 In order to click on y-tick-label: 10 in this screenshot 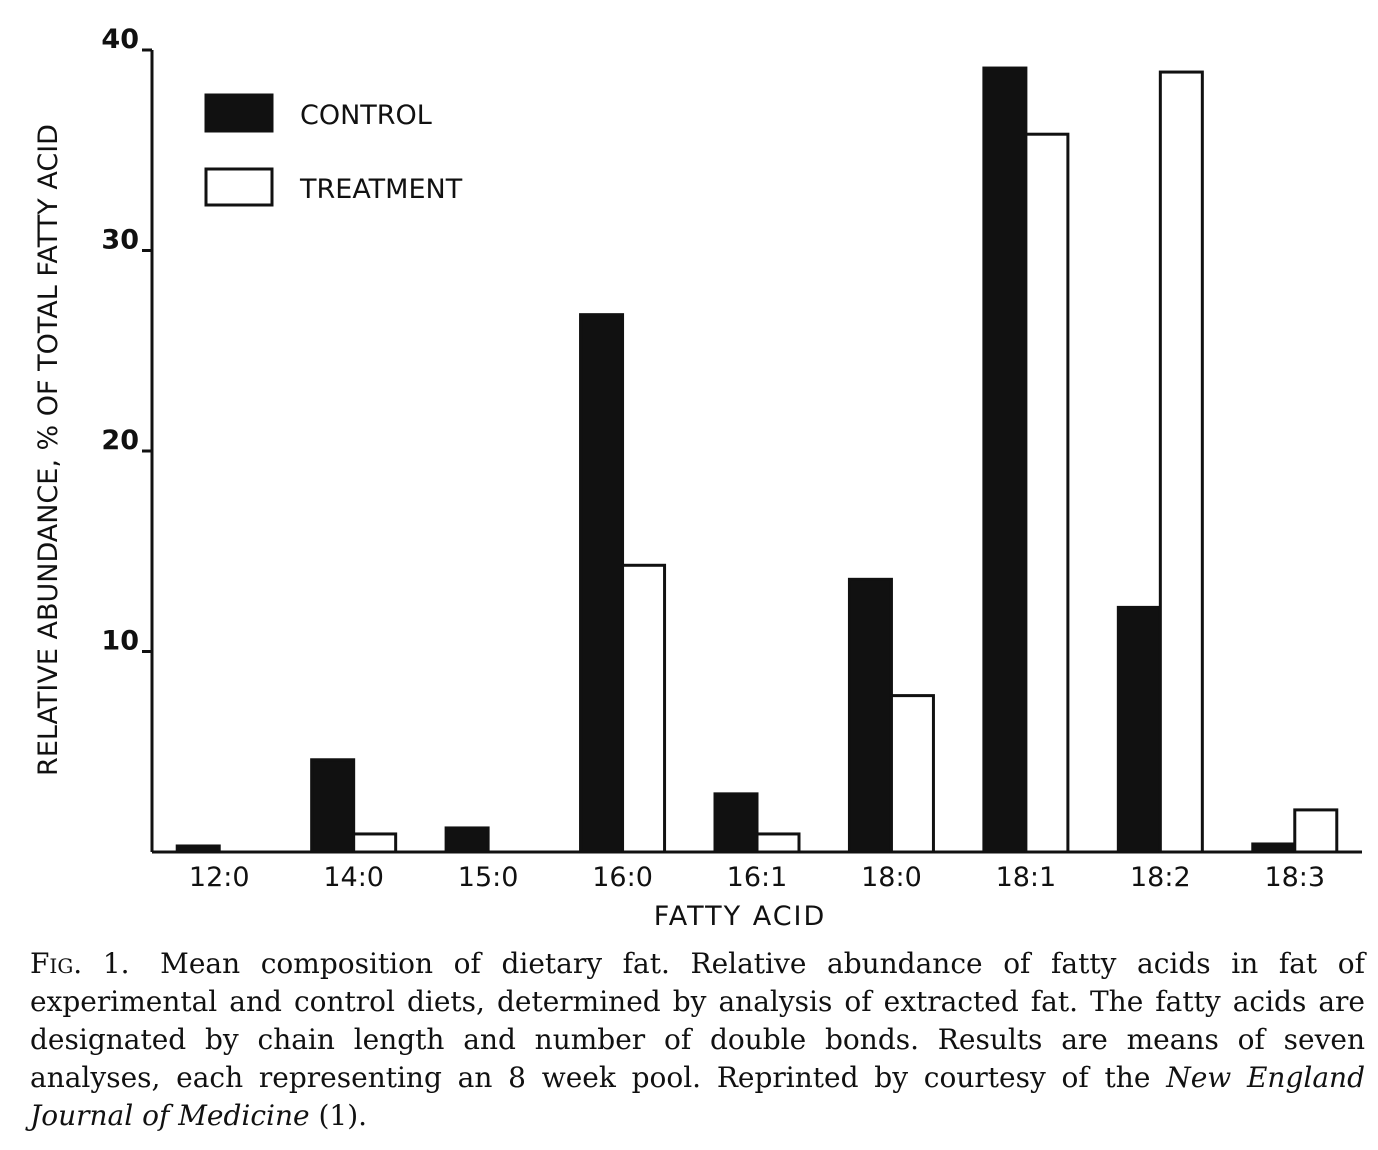, I will do `click(120, 641)`.